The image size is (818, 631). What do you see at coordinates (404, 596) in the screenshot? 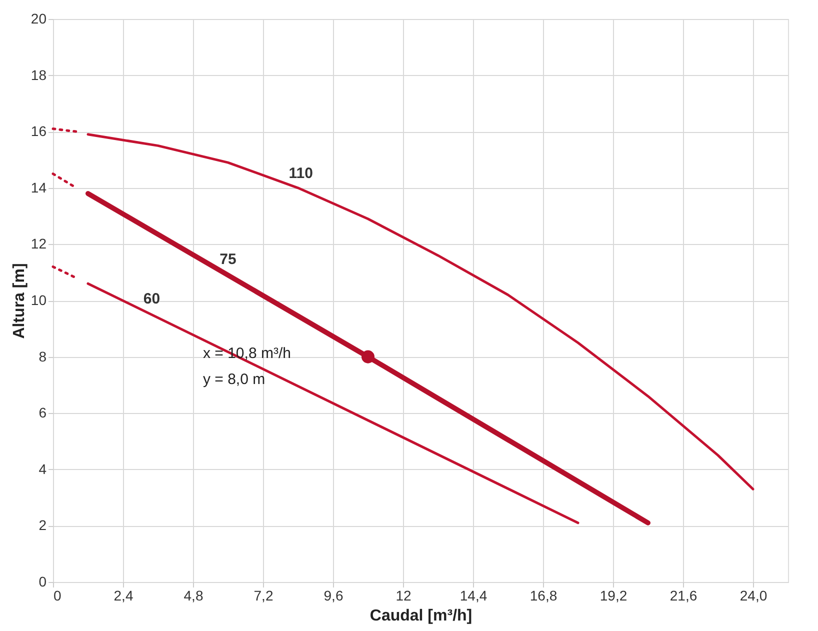
I see `x-tick-label: 12` at bounding box center [404, 596].